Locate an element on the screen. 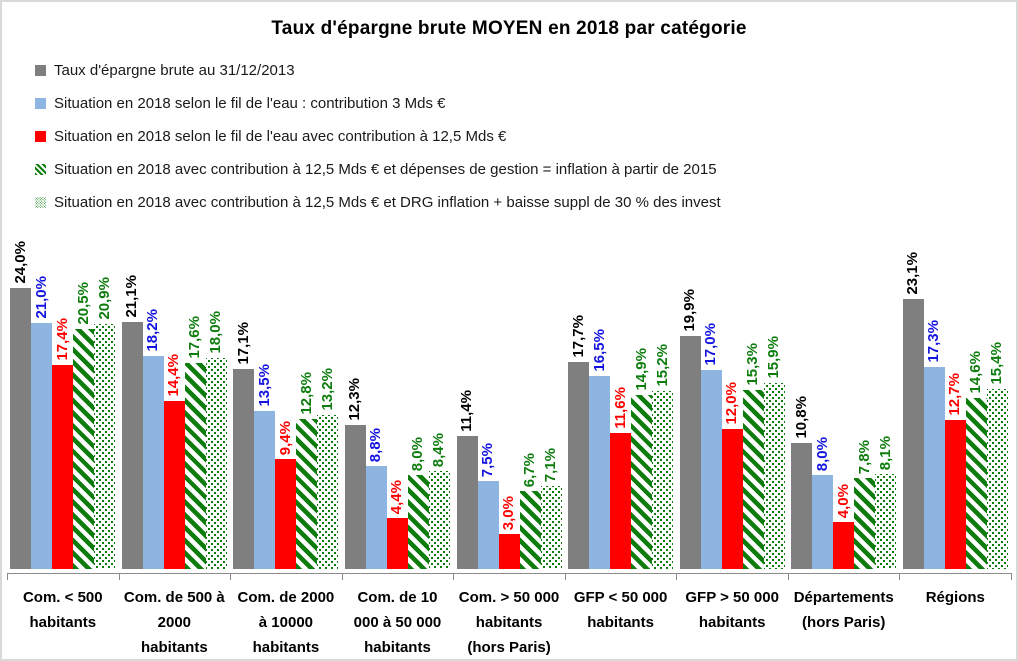  value-label: 8,0% is located at coordinates (822, 453).